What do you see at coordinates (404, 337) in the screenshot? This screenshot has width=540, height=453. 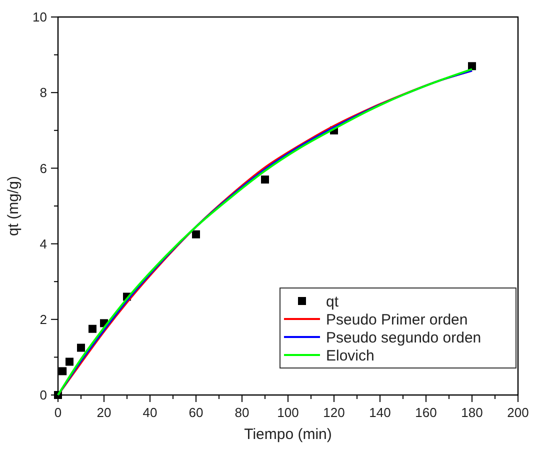 I see `legend-label: Pseudo segundo orden` at bounding box center [404, 337].